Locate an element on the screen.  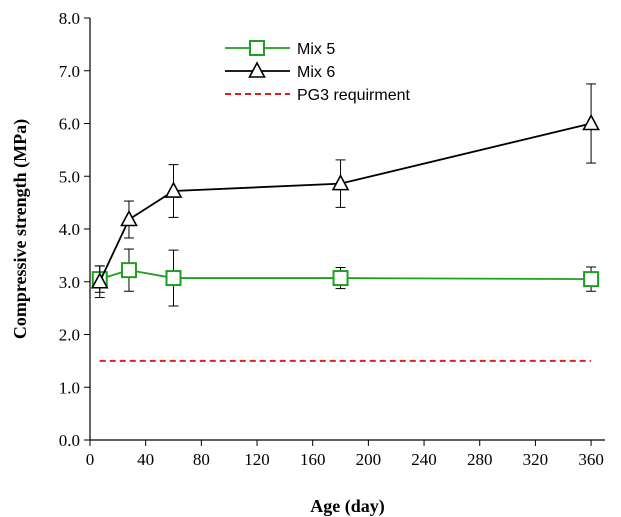
x-tick-label: 320 is located at coordinates (536, 459).